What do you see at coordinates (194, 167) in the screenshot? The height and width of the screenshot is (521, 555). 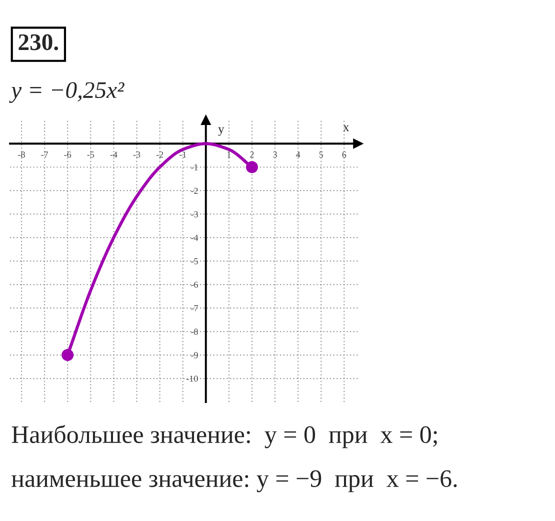 I see `y-tick-label: -1` at bounding box center [194, 167].